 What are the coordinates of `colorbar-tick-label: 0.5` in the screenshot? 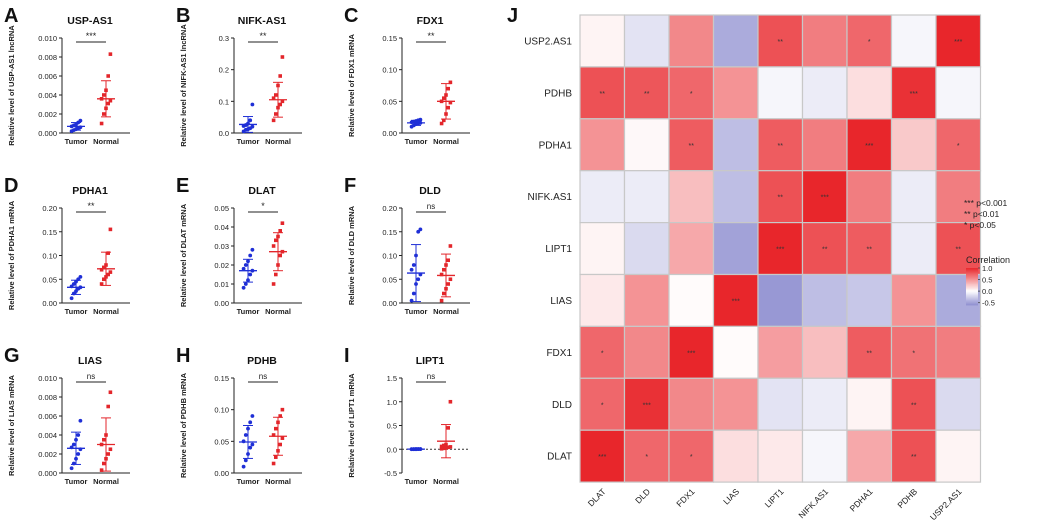 It's located at (987, 280).